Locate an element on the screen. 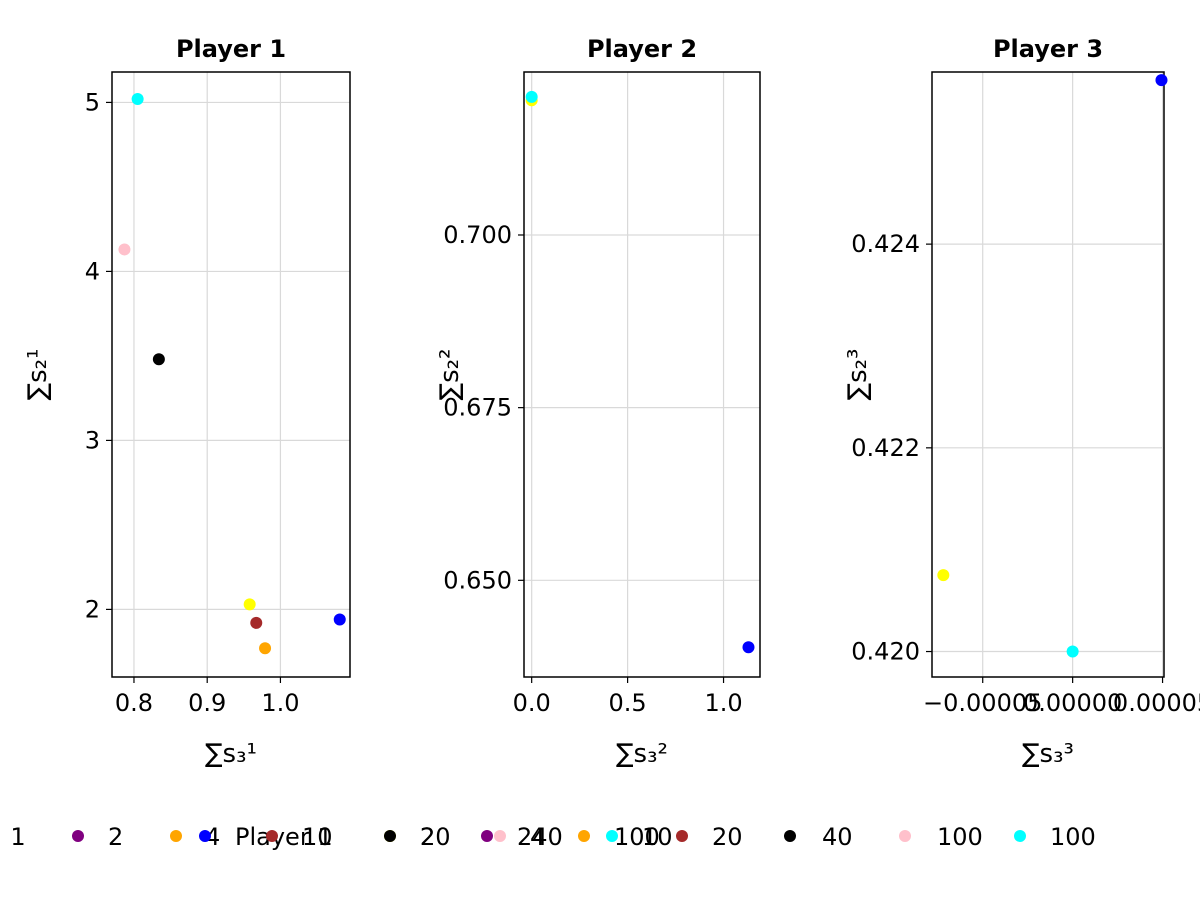  y-tick-label: 0.424 is located at coordinates (885, 244).